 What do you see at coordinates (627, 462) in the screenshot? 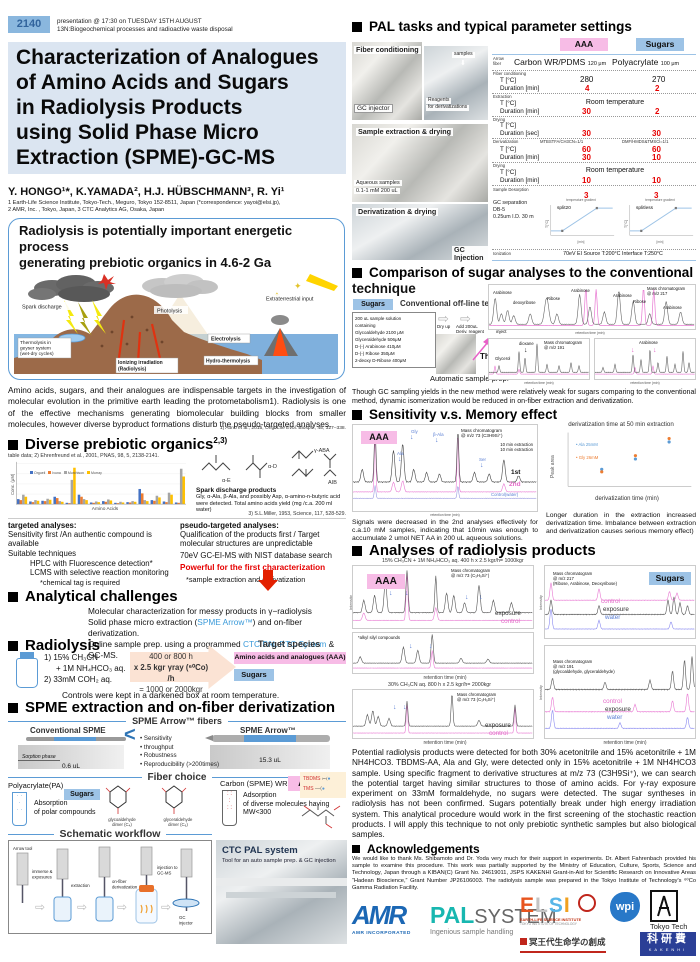
I see `derivatization-scatter` at bounding box center [627, 462].